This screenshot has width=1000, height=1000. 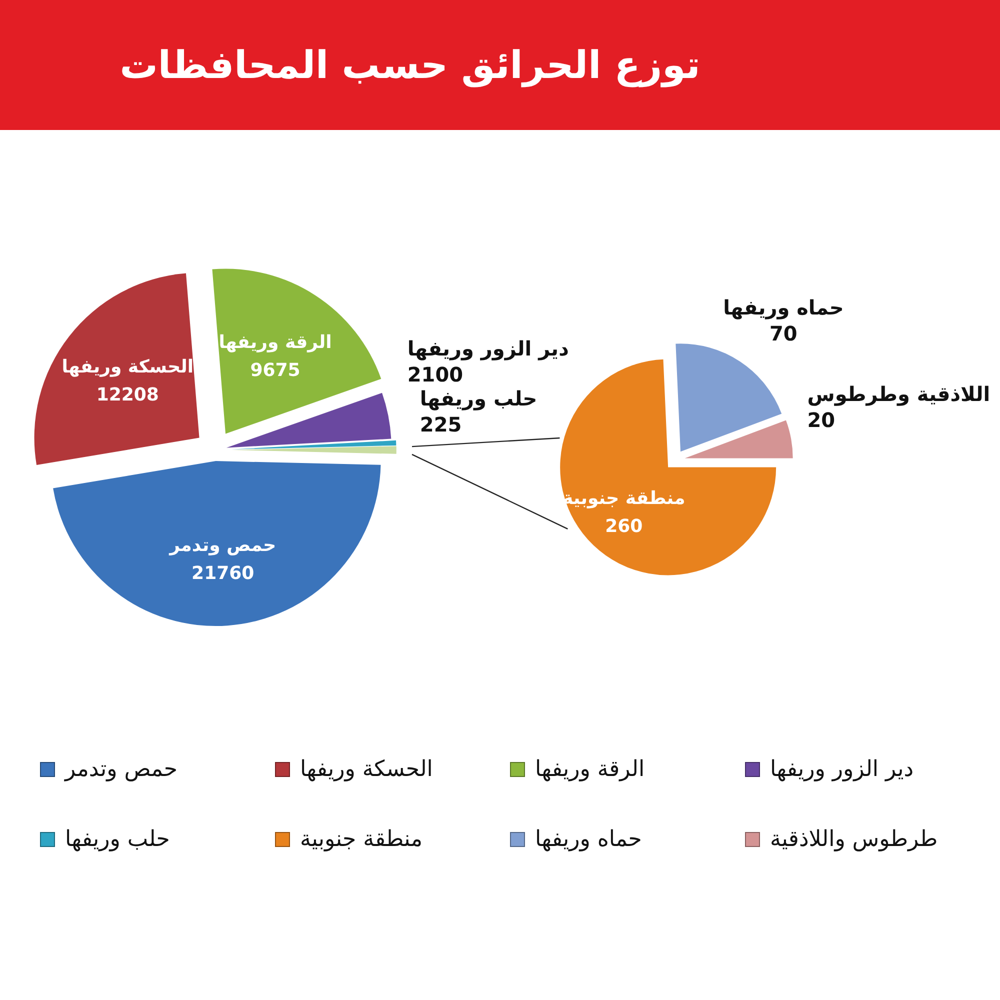 What do you see at coordinates (441, 424) in the screenshot?
I see `data-label: 225` at bounding box center [441, 424].